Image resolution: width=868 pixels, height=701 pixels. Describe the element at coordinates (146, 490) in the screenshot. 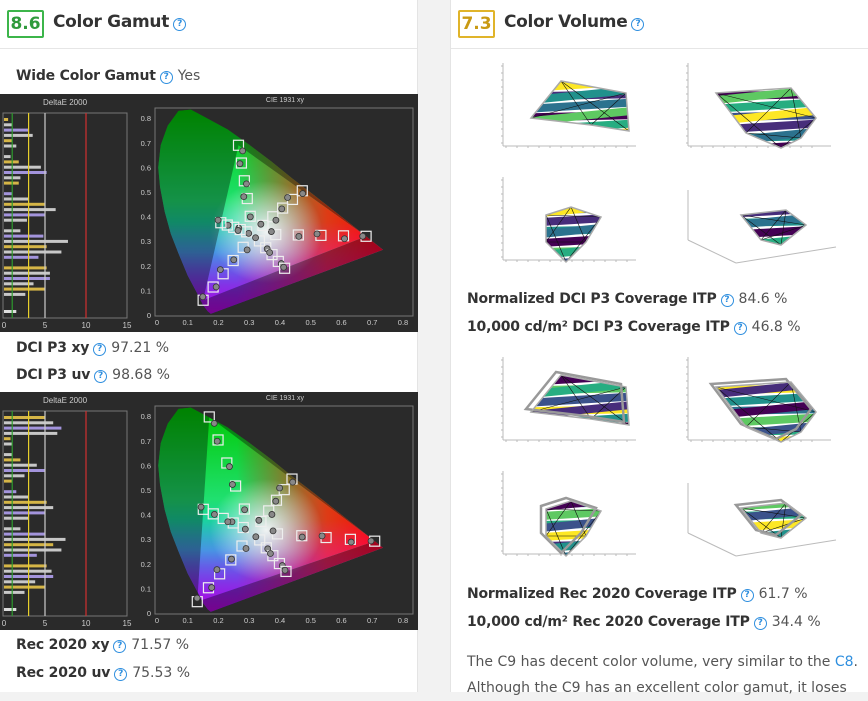

I see `y-tick-label: 0.5` at that location.